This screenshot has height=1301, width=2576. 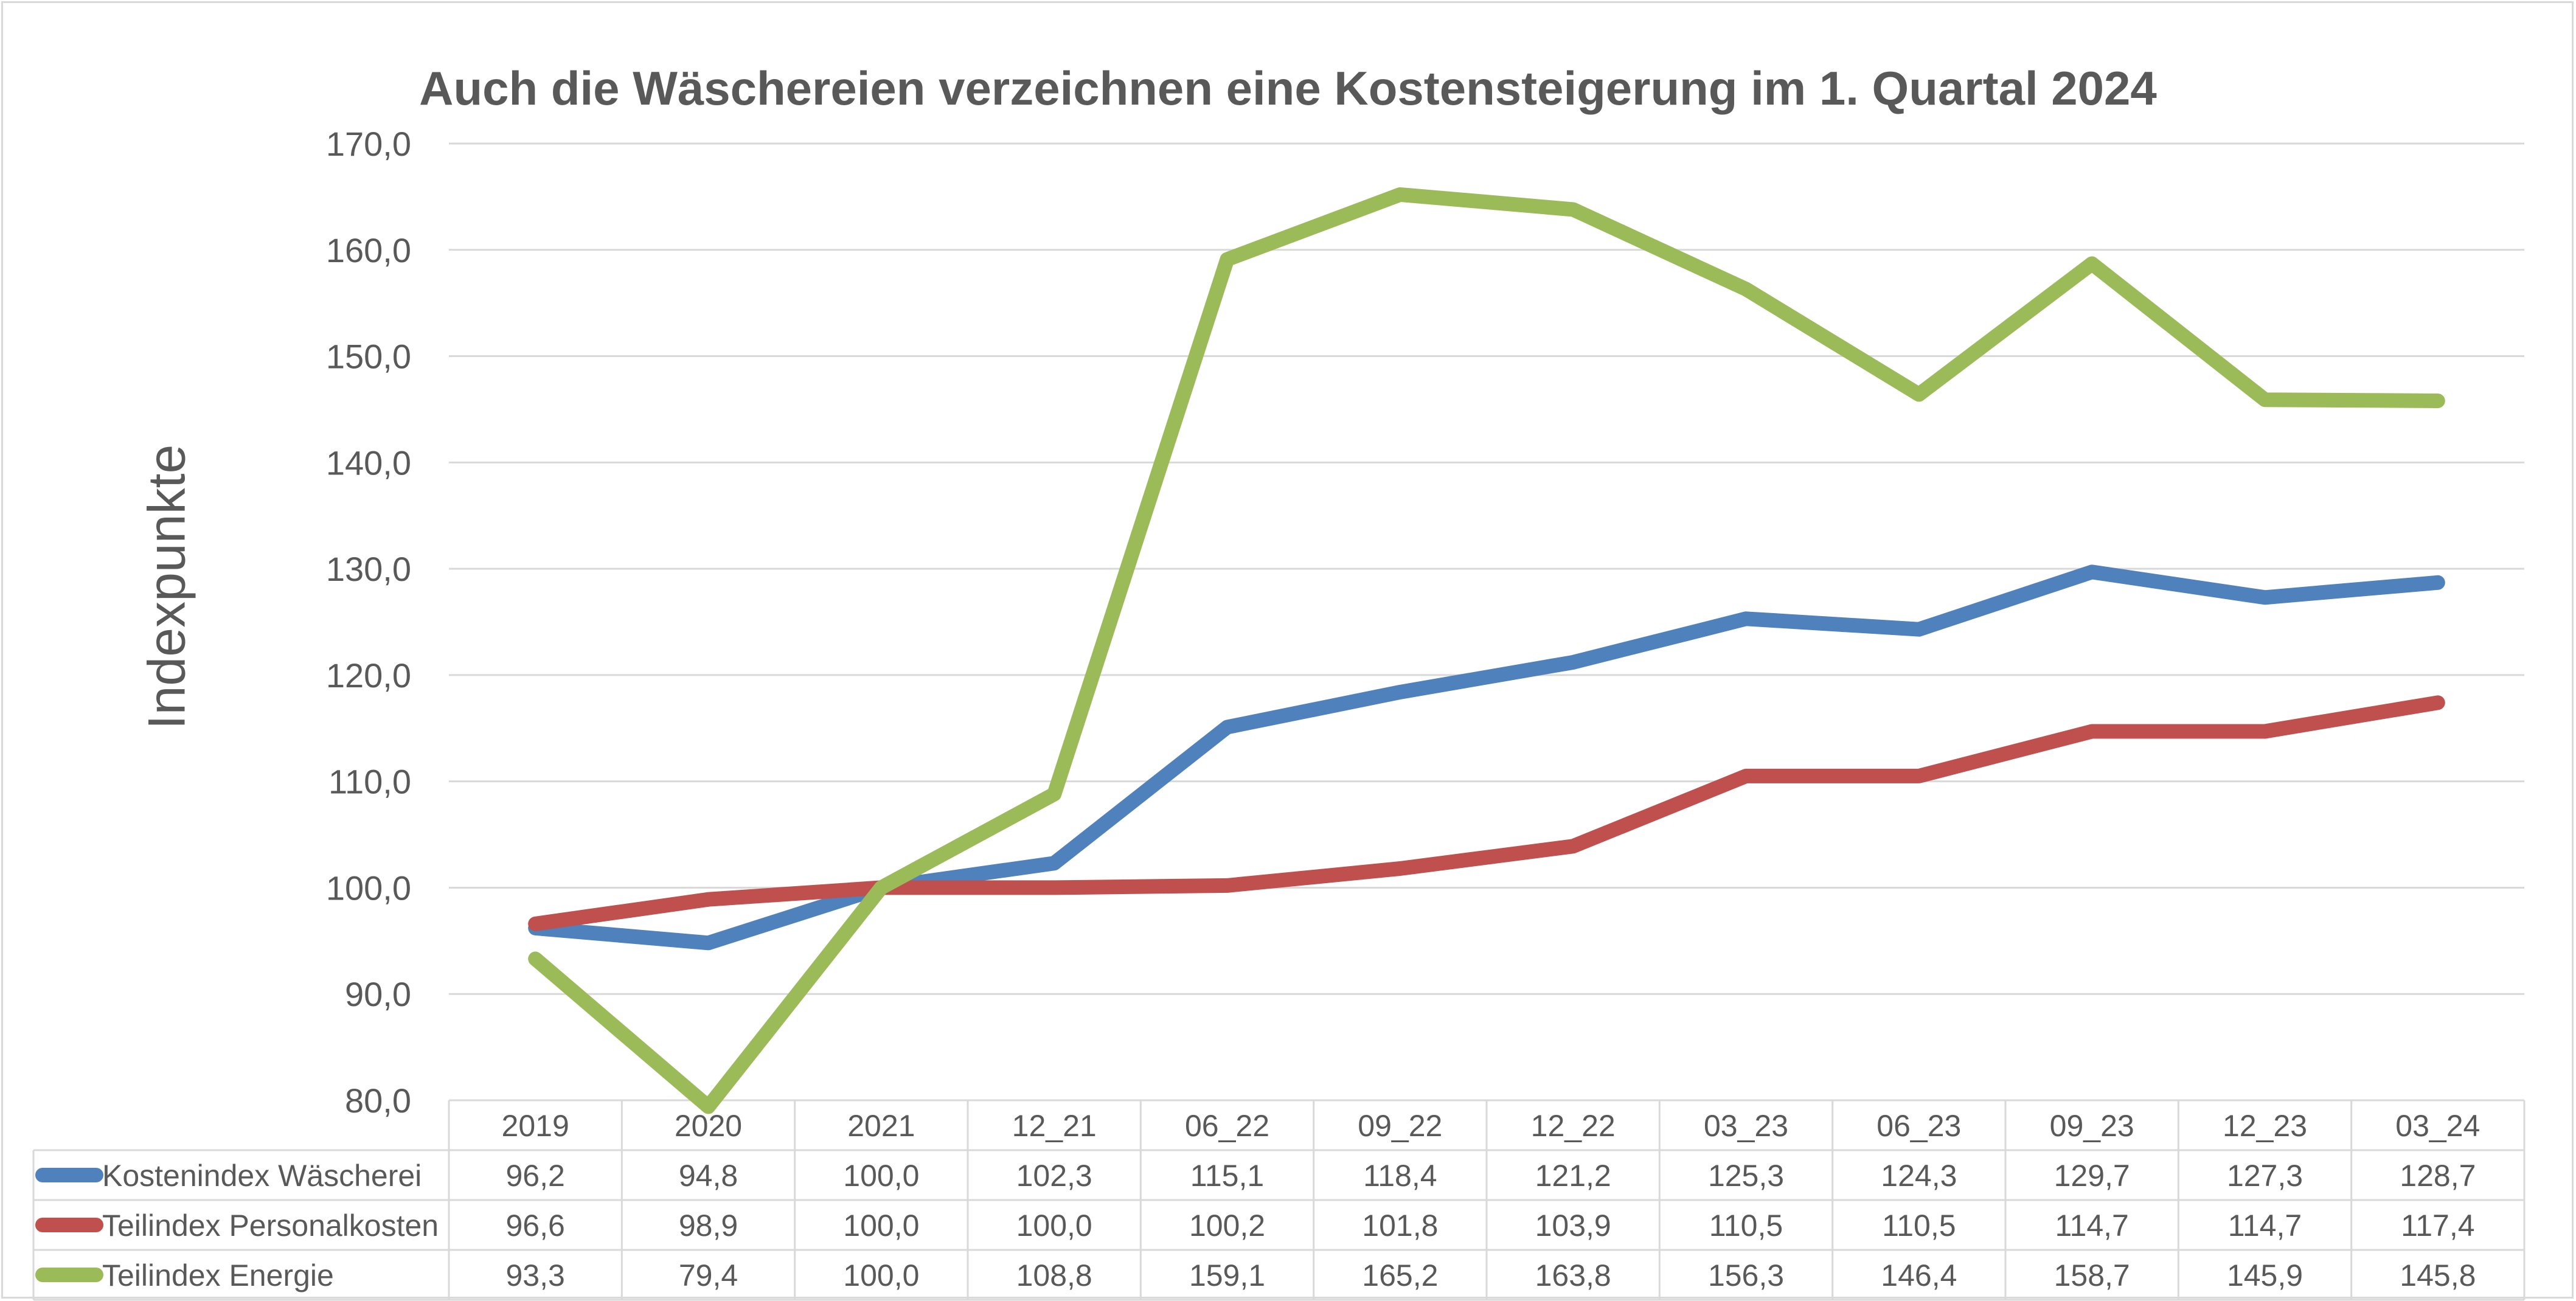 I want to click on data-label: 121,2, so click(x=1573, y=1176).